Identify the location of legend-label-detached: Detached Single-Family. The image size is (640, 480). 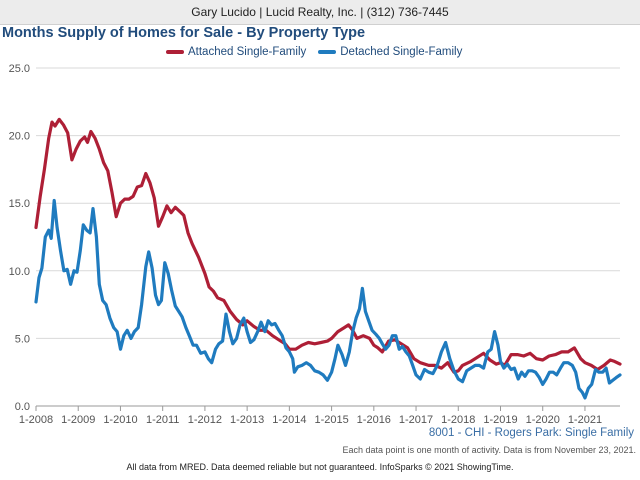
(401, 52).